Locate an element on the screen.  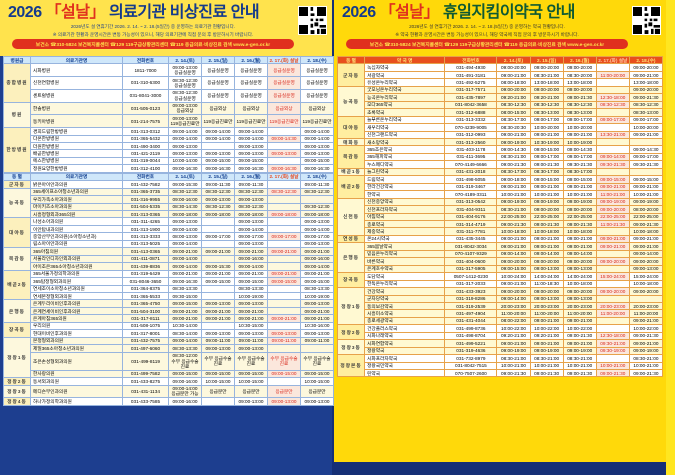
phone-number: 031-404-9176 is located at coordinates (471, 217).